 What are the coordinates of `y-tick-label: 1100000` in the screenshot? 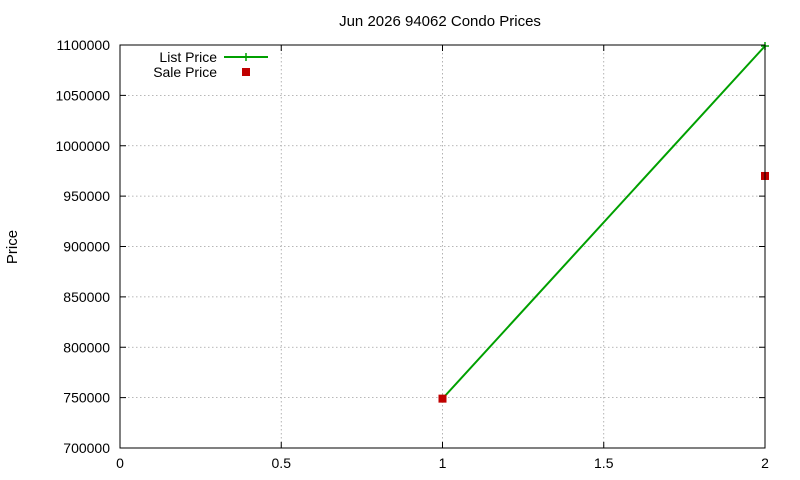 It's located at (84, 45).